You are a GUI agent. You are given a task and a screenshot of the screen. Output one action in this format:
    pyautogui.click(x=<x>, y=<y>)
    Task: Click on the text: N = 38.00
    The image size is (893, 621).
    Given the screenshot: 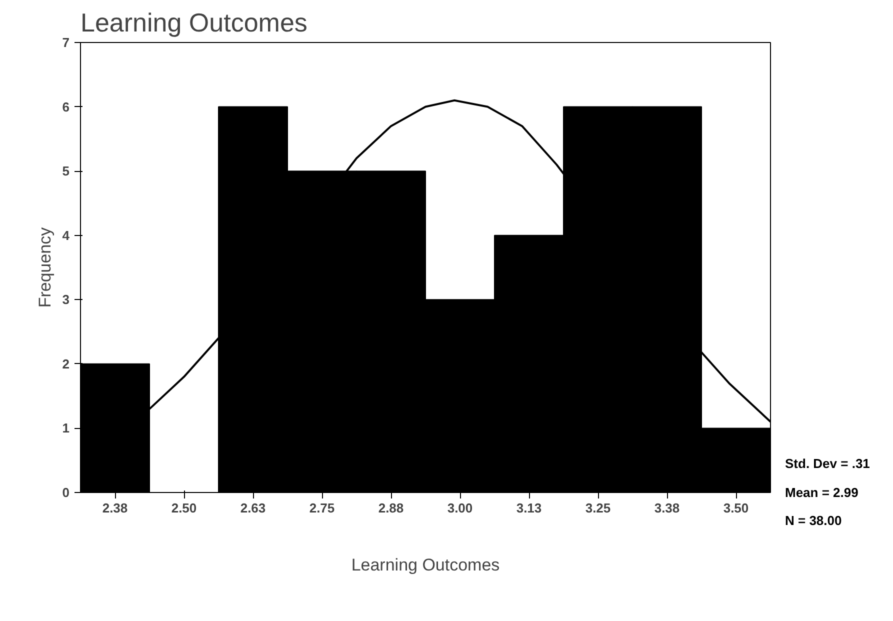 What is the action you would take?
    pyautogui.click(x=814, y=521)
    